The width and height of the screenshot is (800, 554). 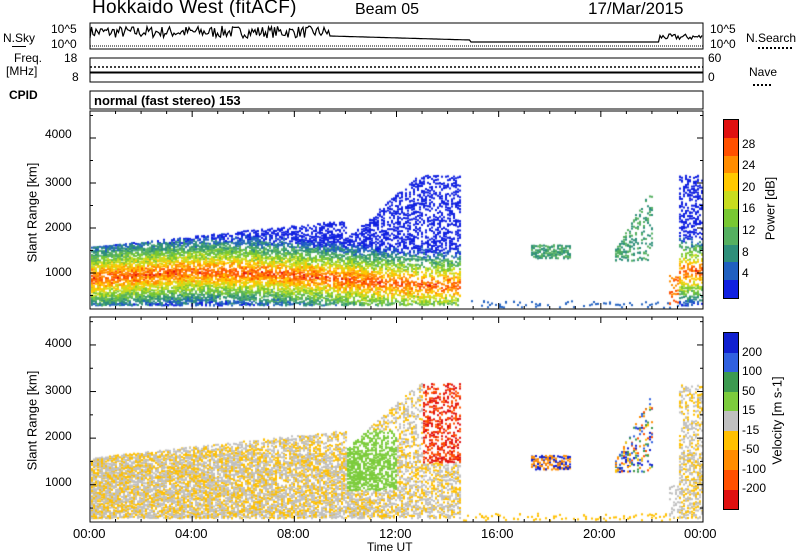 What do you see at coordinates (32, 420) in the screenshot?
I see `velocity-y-axis-label: Slant Range [km]` at bounding box center [32, 420].